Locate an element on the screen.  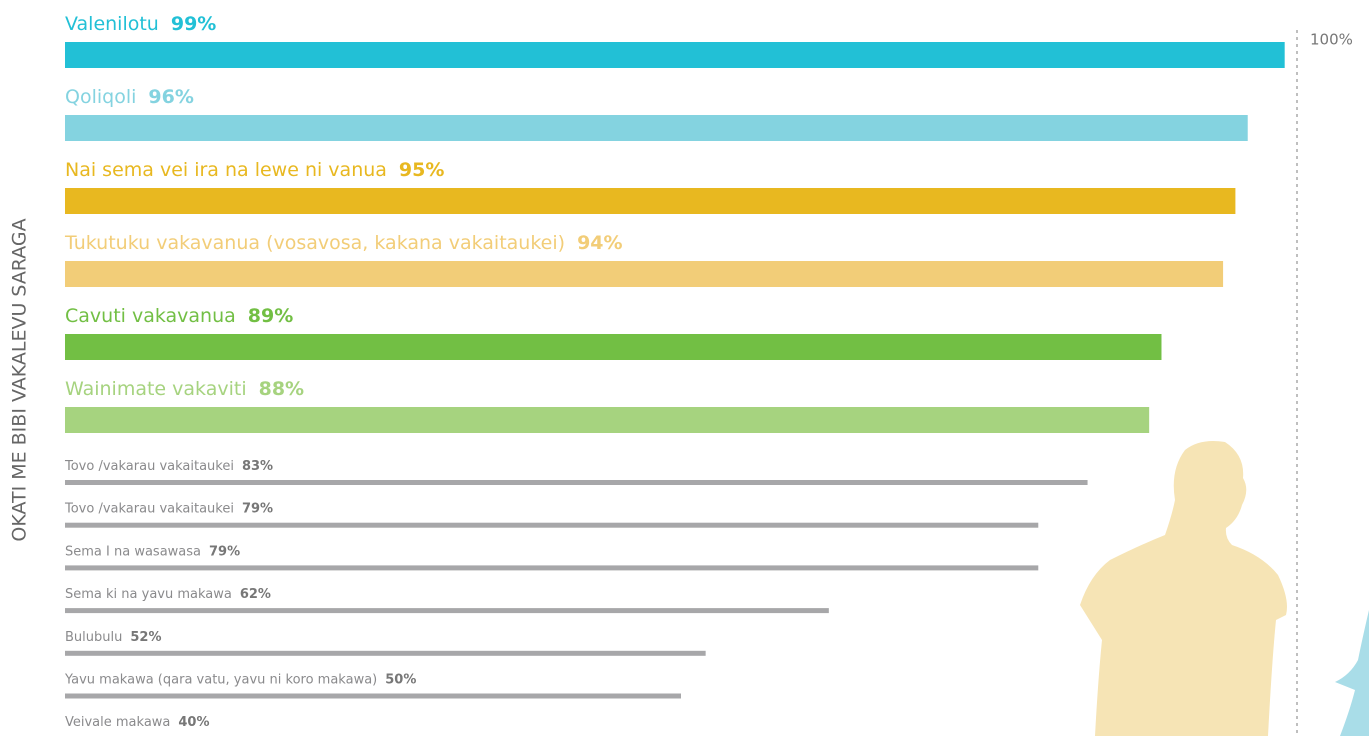
value-label: 94% is located at coordinates (599, 243).